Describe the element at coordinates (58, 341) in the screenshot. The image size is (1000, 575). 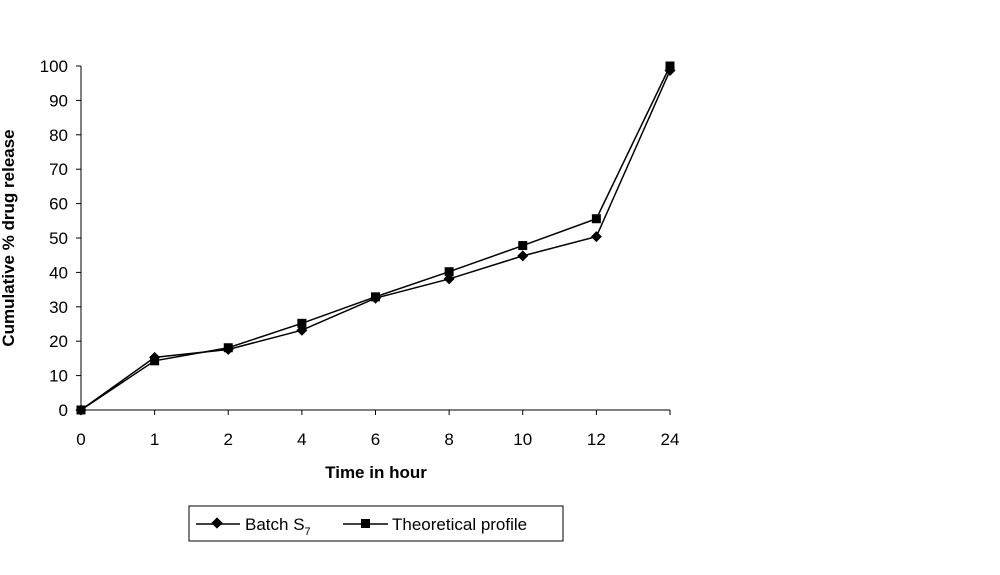
I see `y-tick-label: 20` at that location.